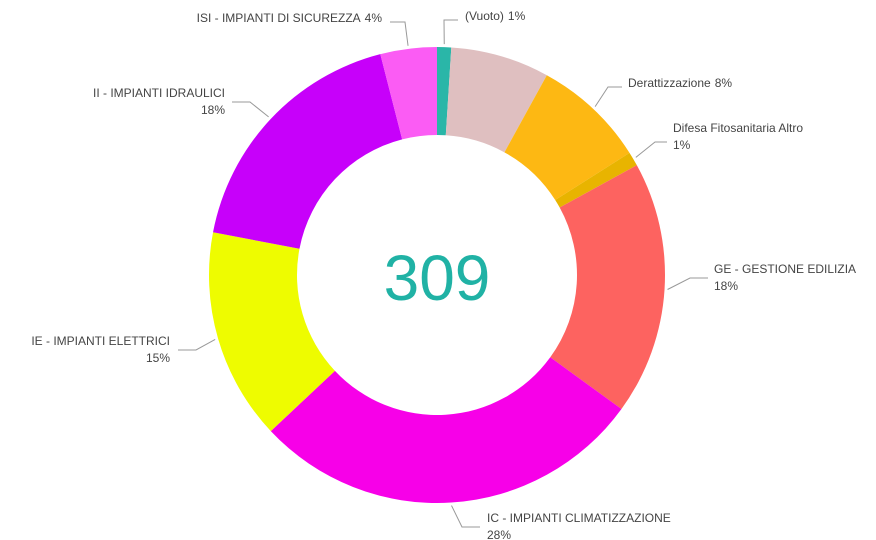 Image resolution: width=876 pixels, height=540 pixels. I want to click on data-label: (Vuoto) 1%, so click(495, 16).